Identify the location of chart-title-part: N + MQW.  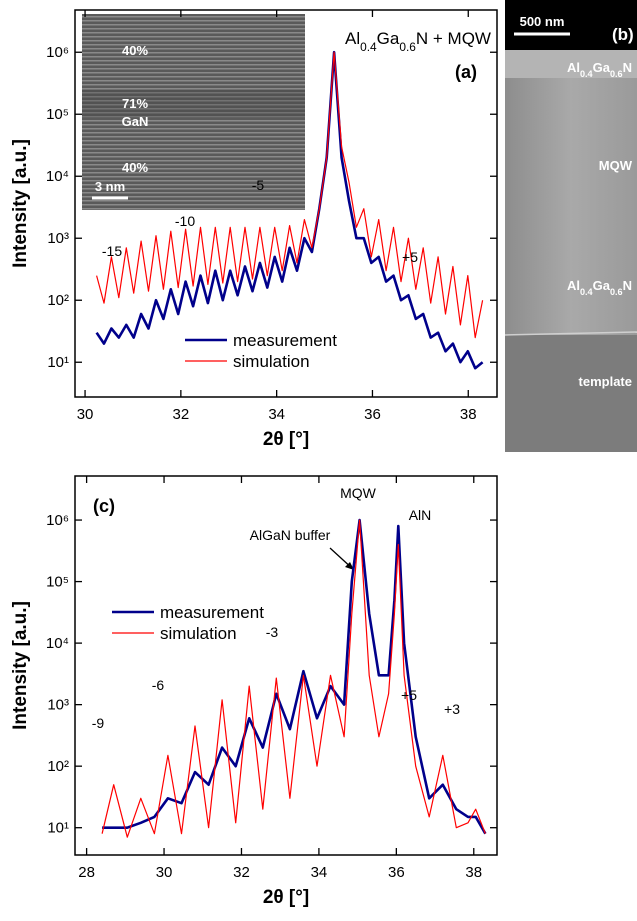
(453, 38).